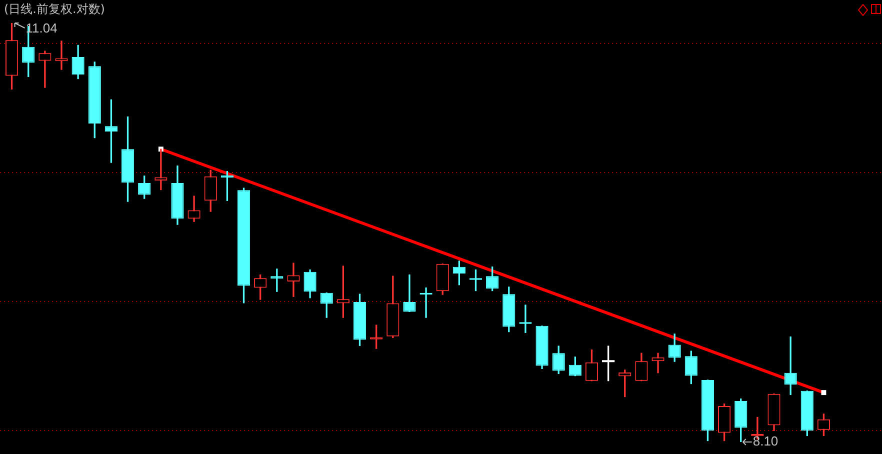  Describe the element at coordinates (765, 441) in the screenshot. I see `annotation: 8.10` at that location.